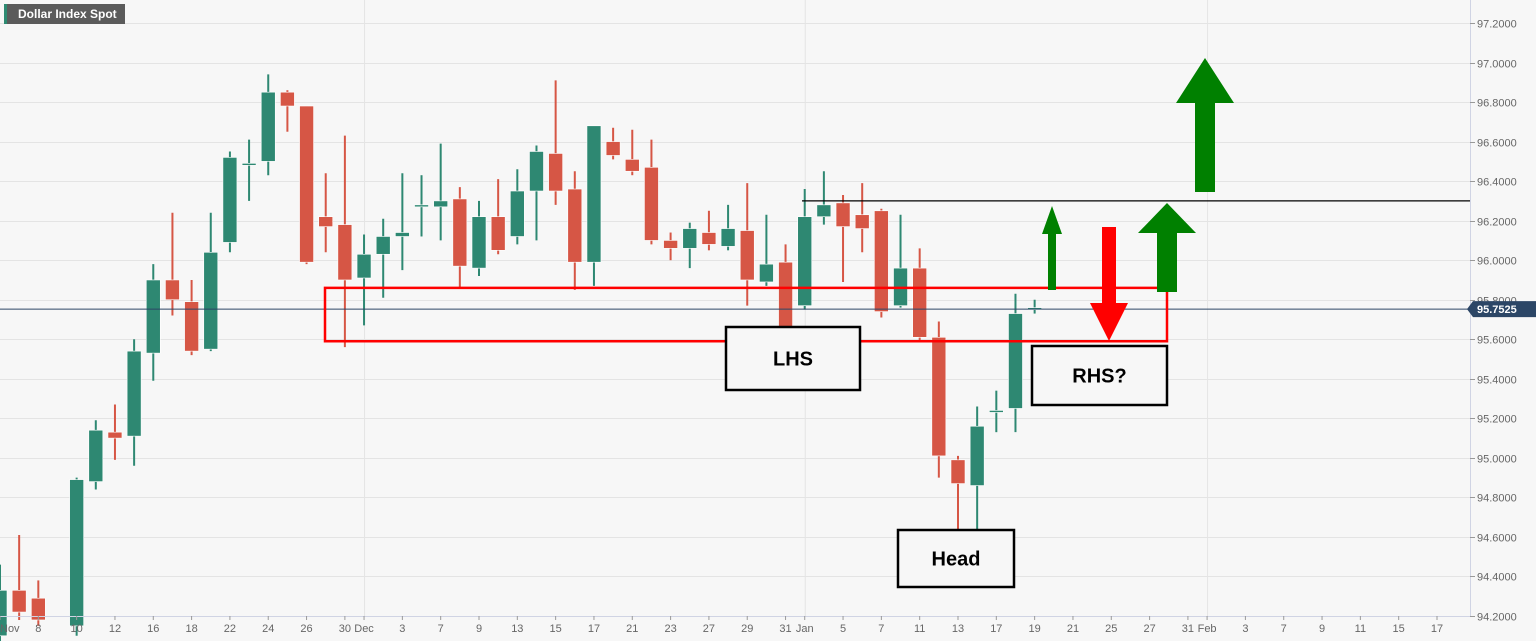  Describe the element at coordinates (230, 629) in the screenshot. I see `time-tick-label: 22` at that location.